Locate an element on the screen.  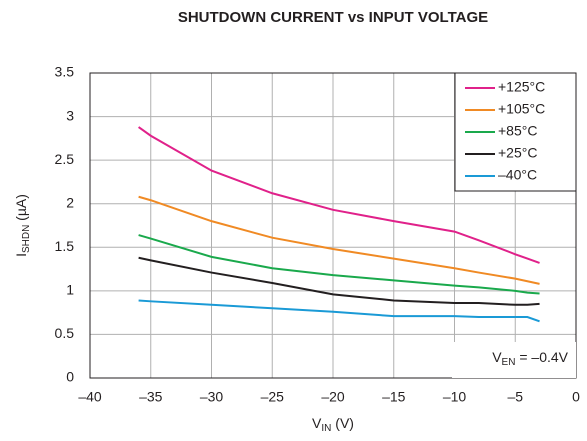
y-tick-label: 0.5 is located at coordinates (65, 333).